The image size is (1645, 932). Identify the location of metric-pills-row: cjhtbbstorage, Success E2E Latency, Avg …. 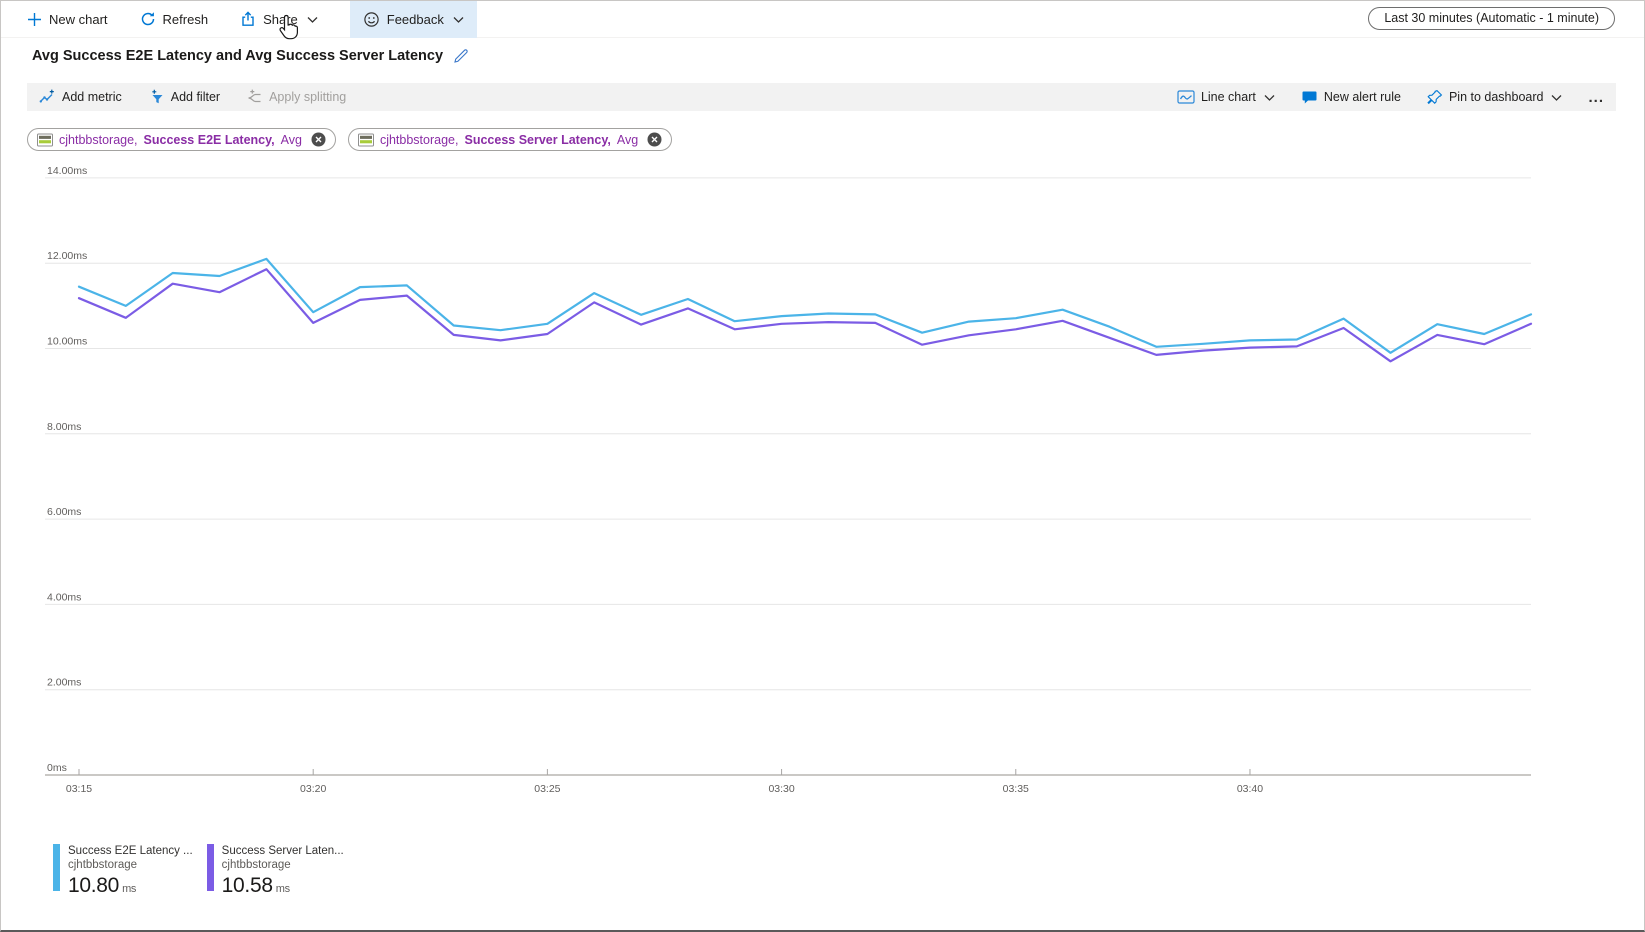
(350, 139).